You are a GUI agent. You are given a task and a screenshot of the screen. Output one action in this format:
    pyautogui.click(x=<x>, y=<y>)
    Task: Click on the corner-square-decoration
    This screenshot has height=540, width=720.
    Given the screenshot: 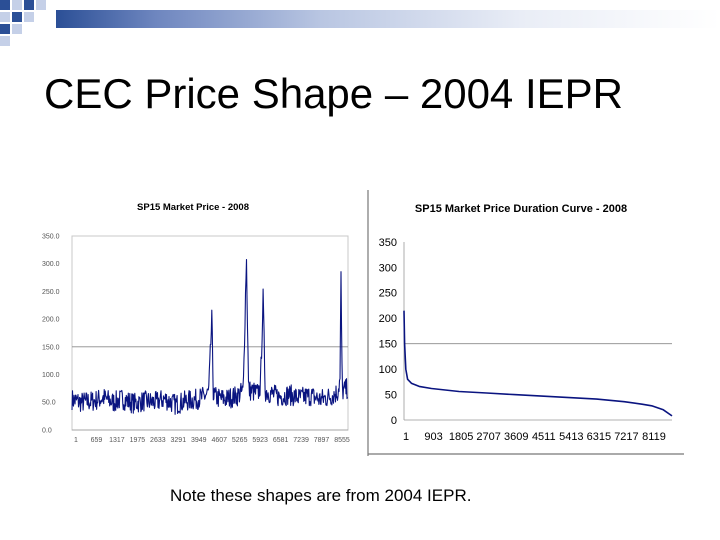 What is the action you would take?
    pyautogui.click(x=23, y=23)
    